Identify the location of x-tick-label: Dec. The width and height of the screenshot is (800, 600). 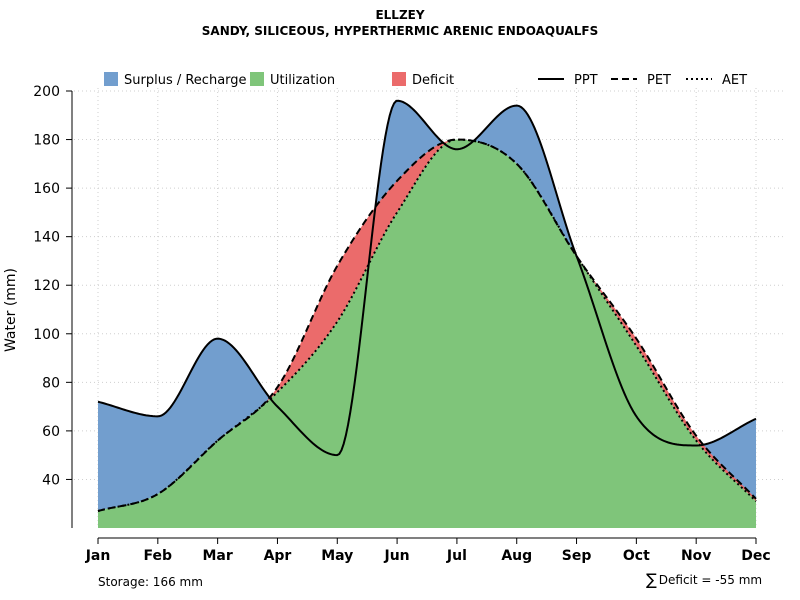
(755, 556).